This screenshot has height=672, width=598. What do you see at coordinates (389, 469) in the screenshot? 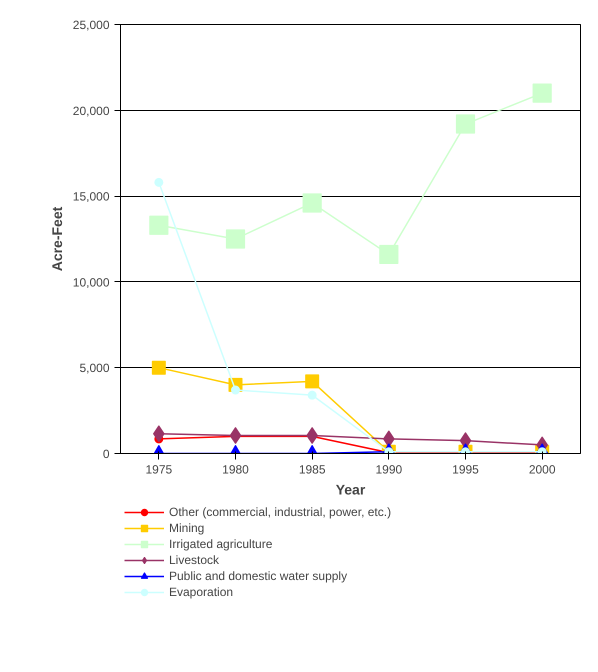
I see `x-tick-label: 1990` at bounding box center [389, 469].